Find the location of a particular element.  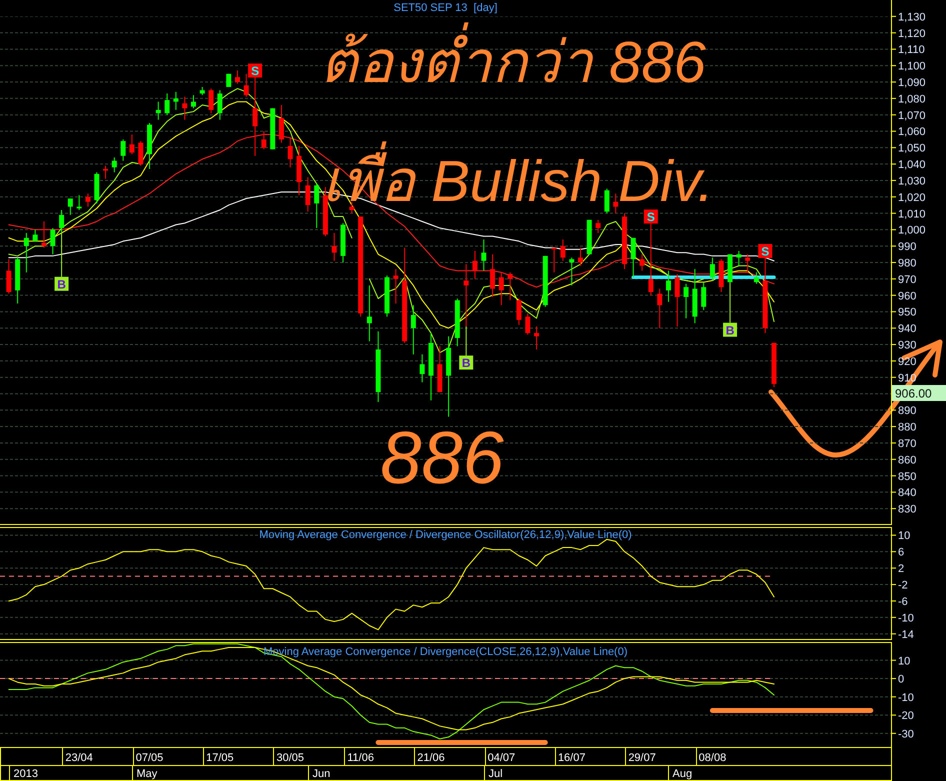

y-tick-label: 1,050 is located at coordinates (912, 148).